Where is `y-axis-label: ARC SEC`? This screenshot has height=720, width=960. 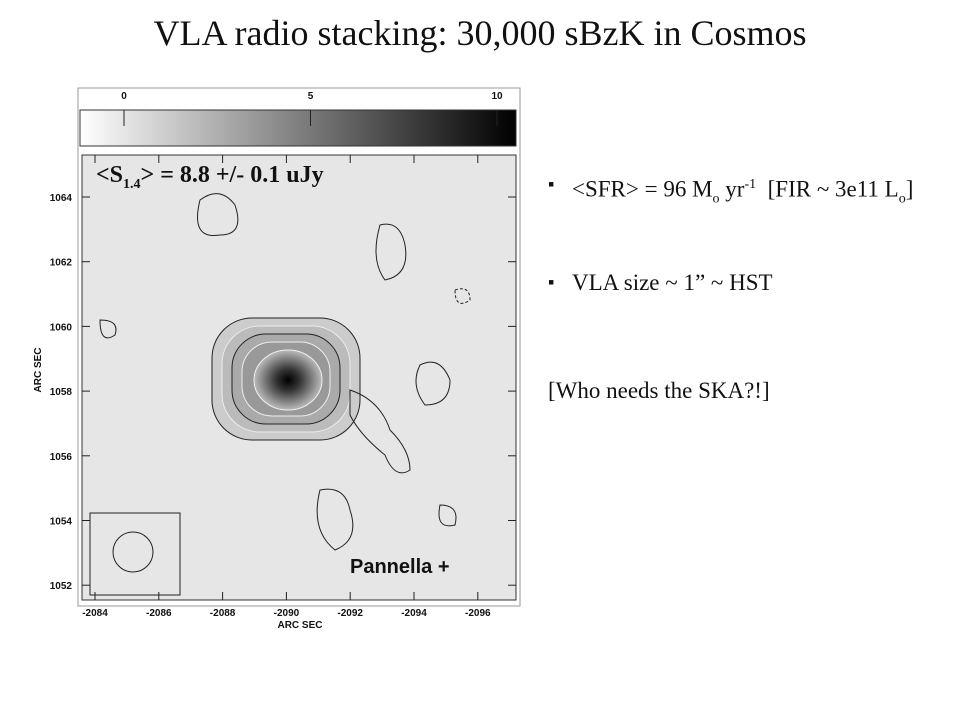 y-axis-label: ARC SEC is located at coordinates (38, 369).